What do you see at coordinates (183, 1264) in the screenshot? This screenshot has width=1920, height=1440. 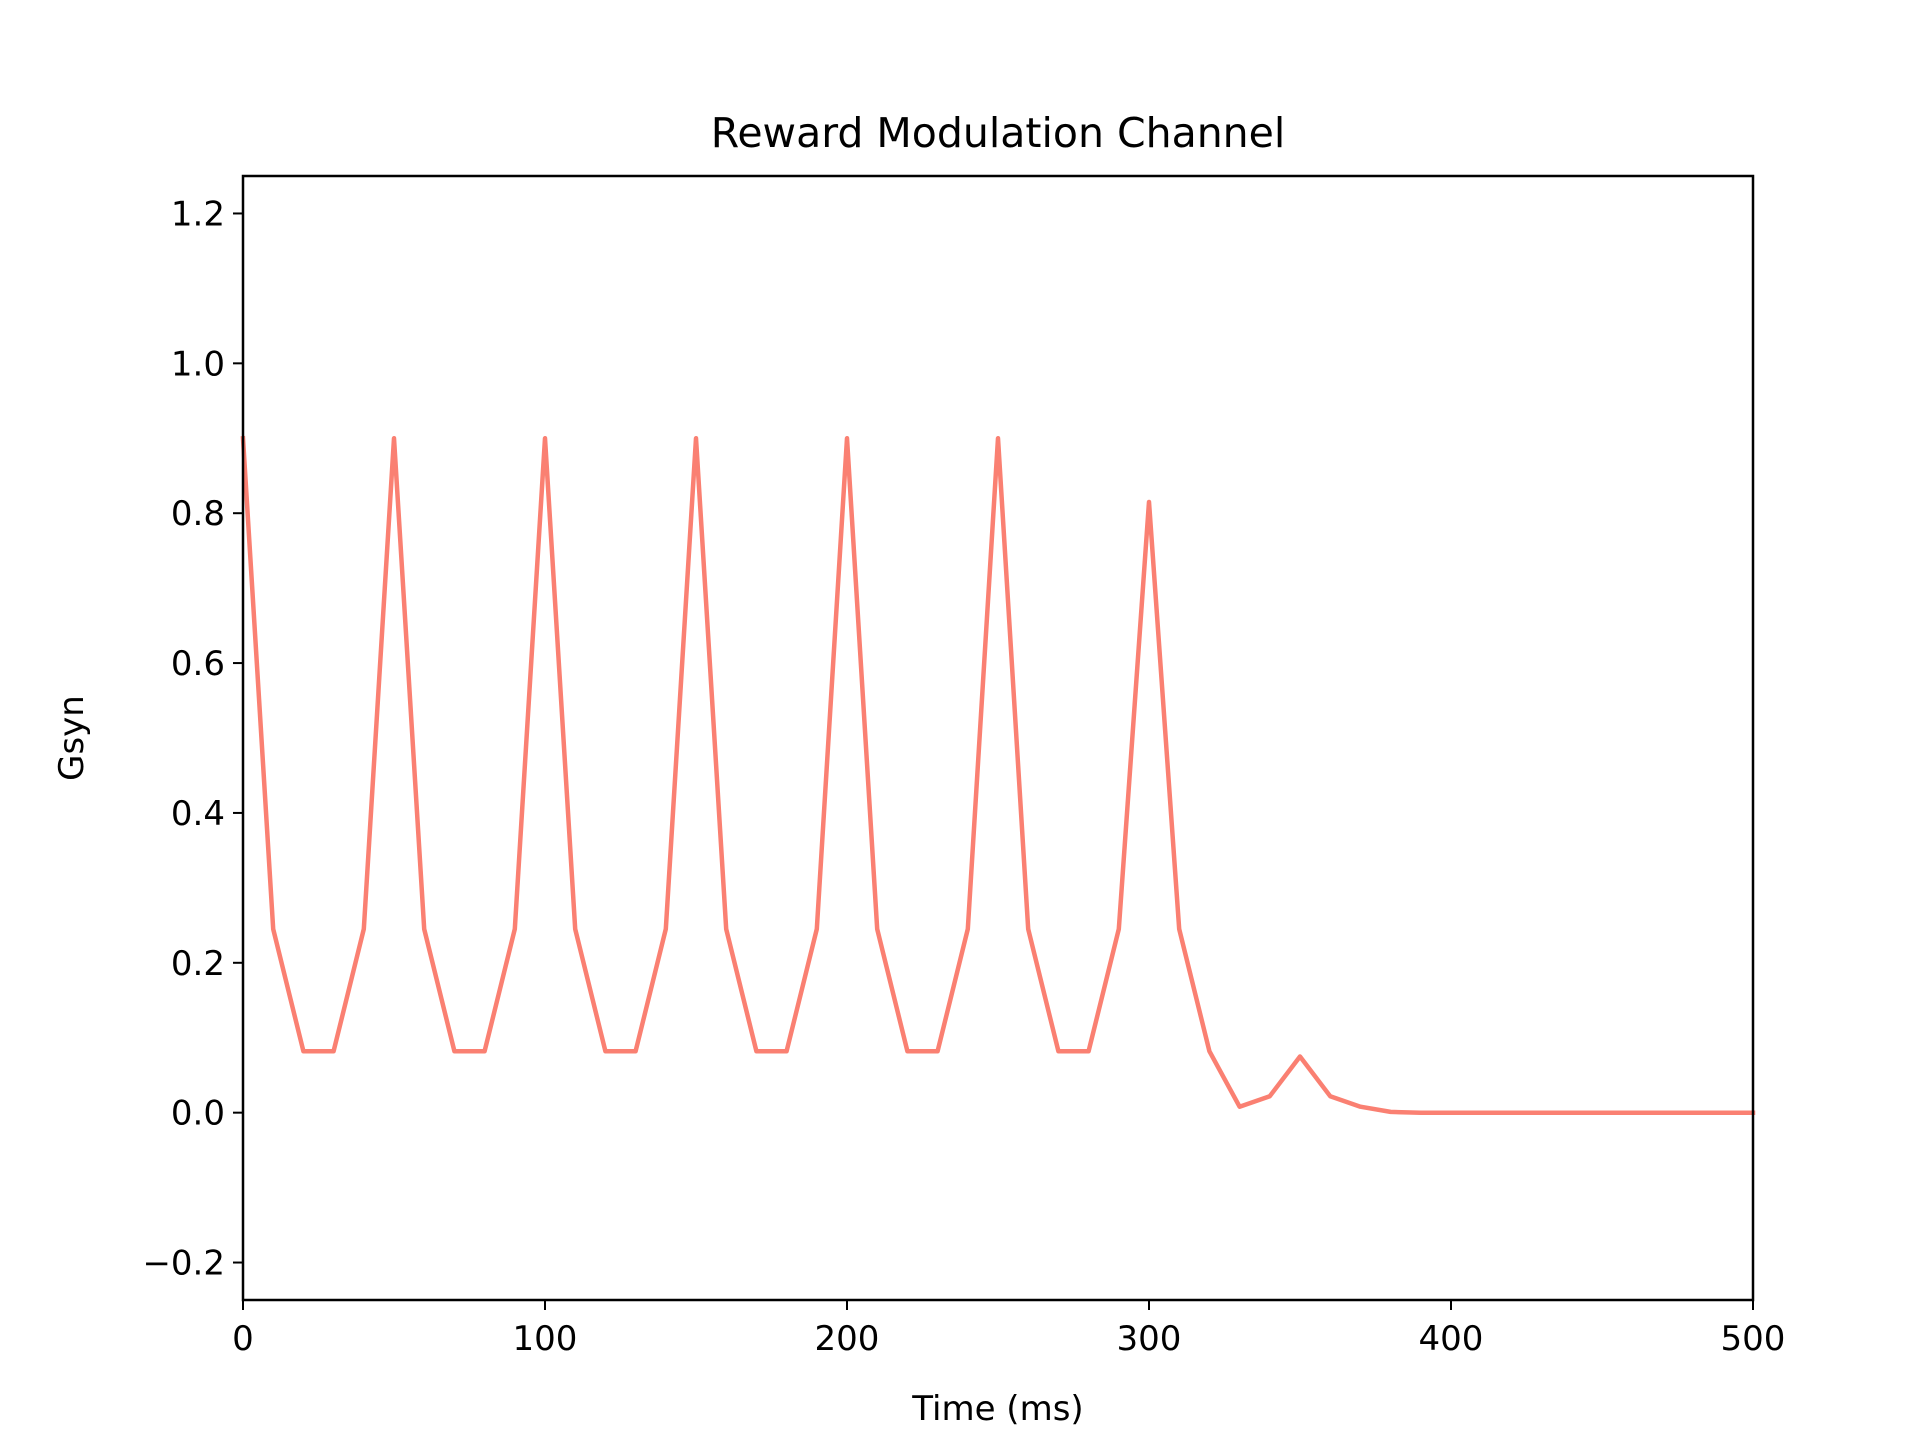 I see `y-tick-label: −0.2` at bounding box center [183, 1264].